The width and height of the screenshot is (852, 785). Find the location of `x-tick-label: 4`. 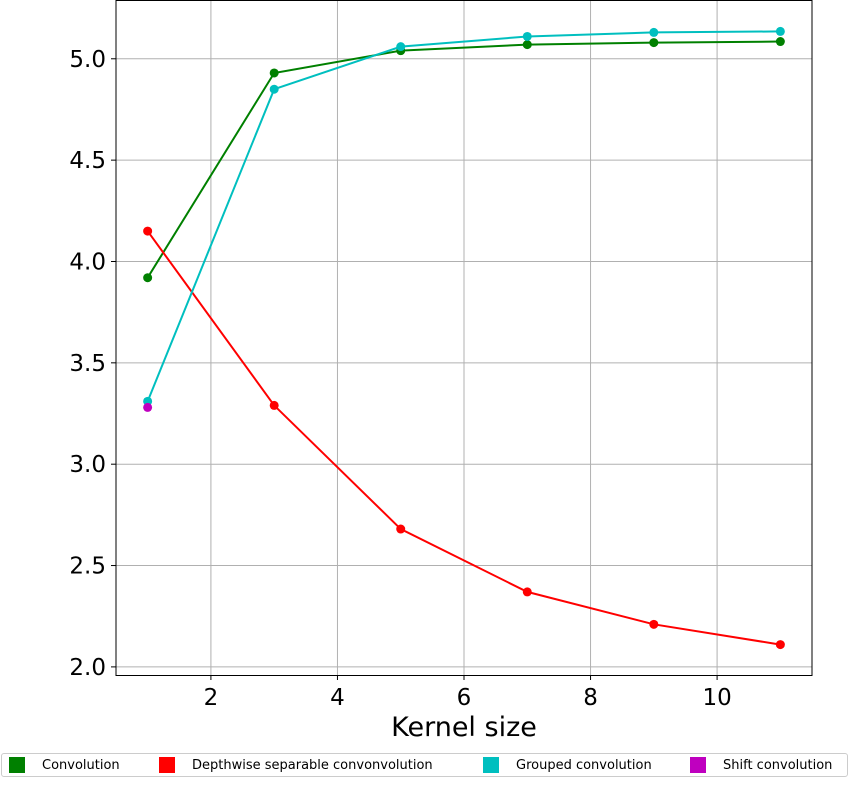

x-tick-label: 4 is located at coordinates (337, 698).